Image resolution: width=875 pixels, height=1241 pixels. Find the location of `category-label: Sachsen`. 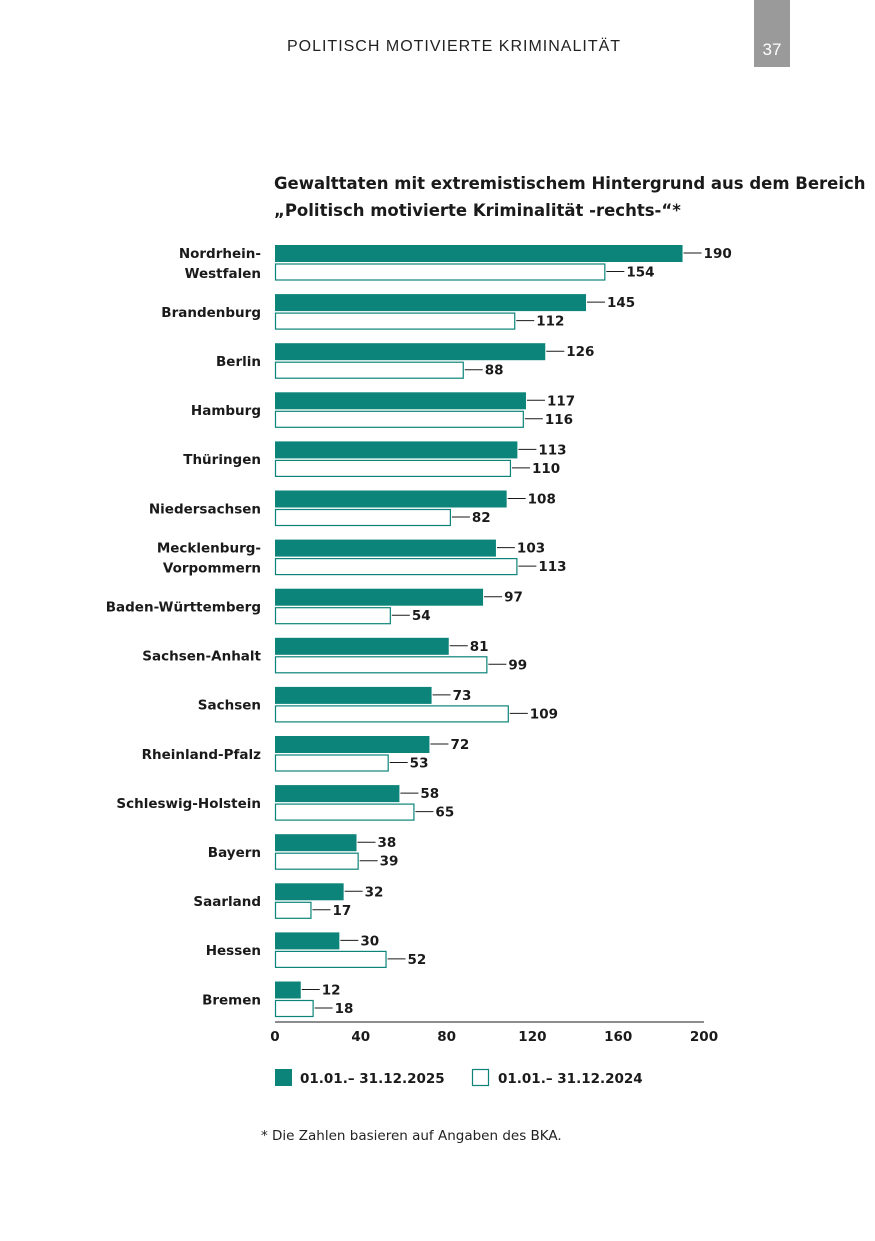

category-label: Sachsen is located at coordinates (229, 706).